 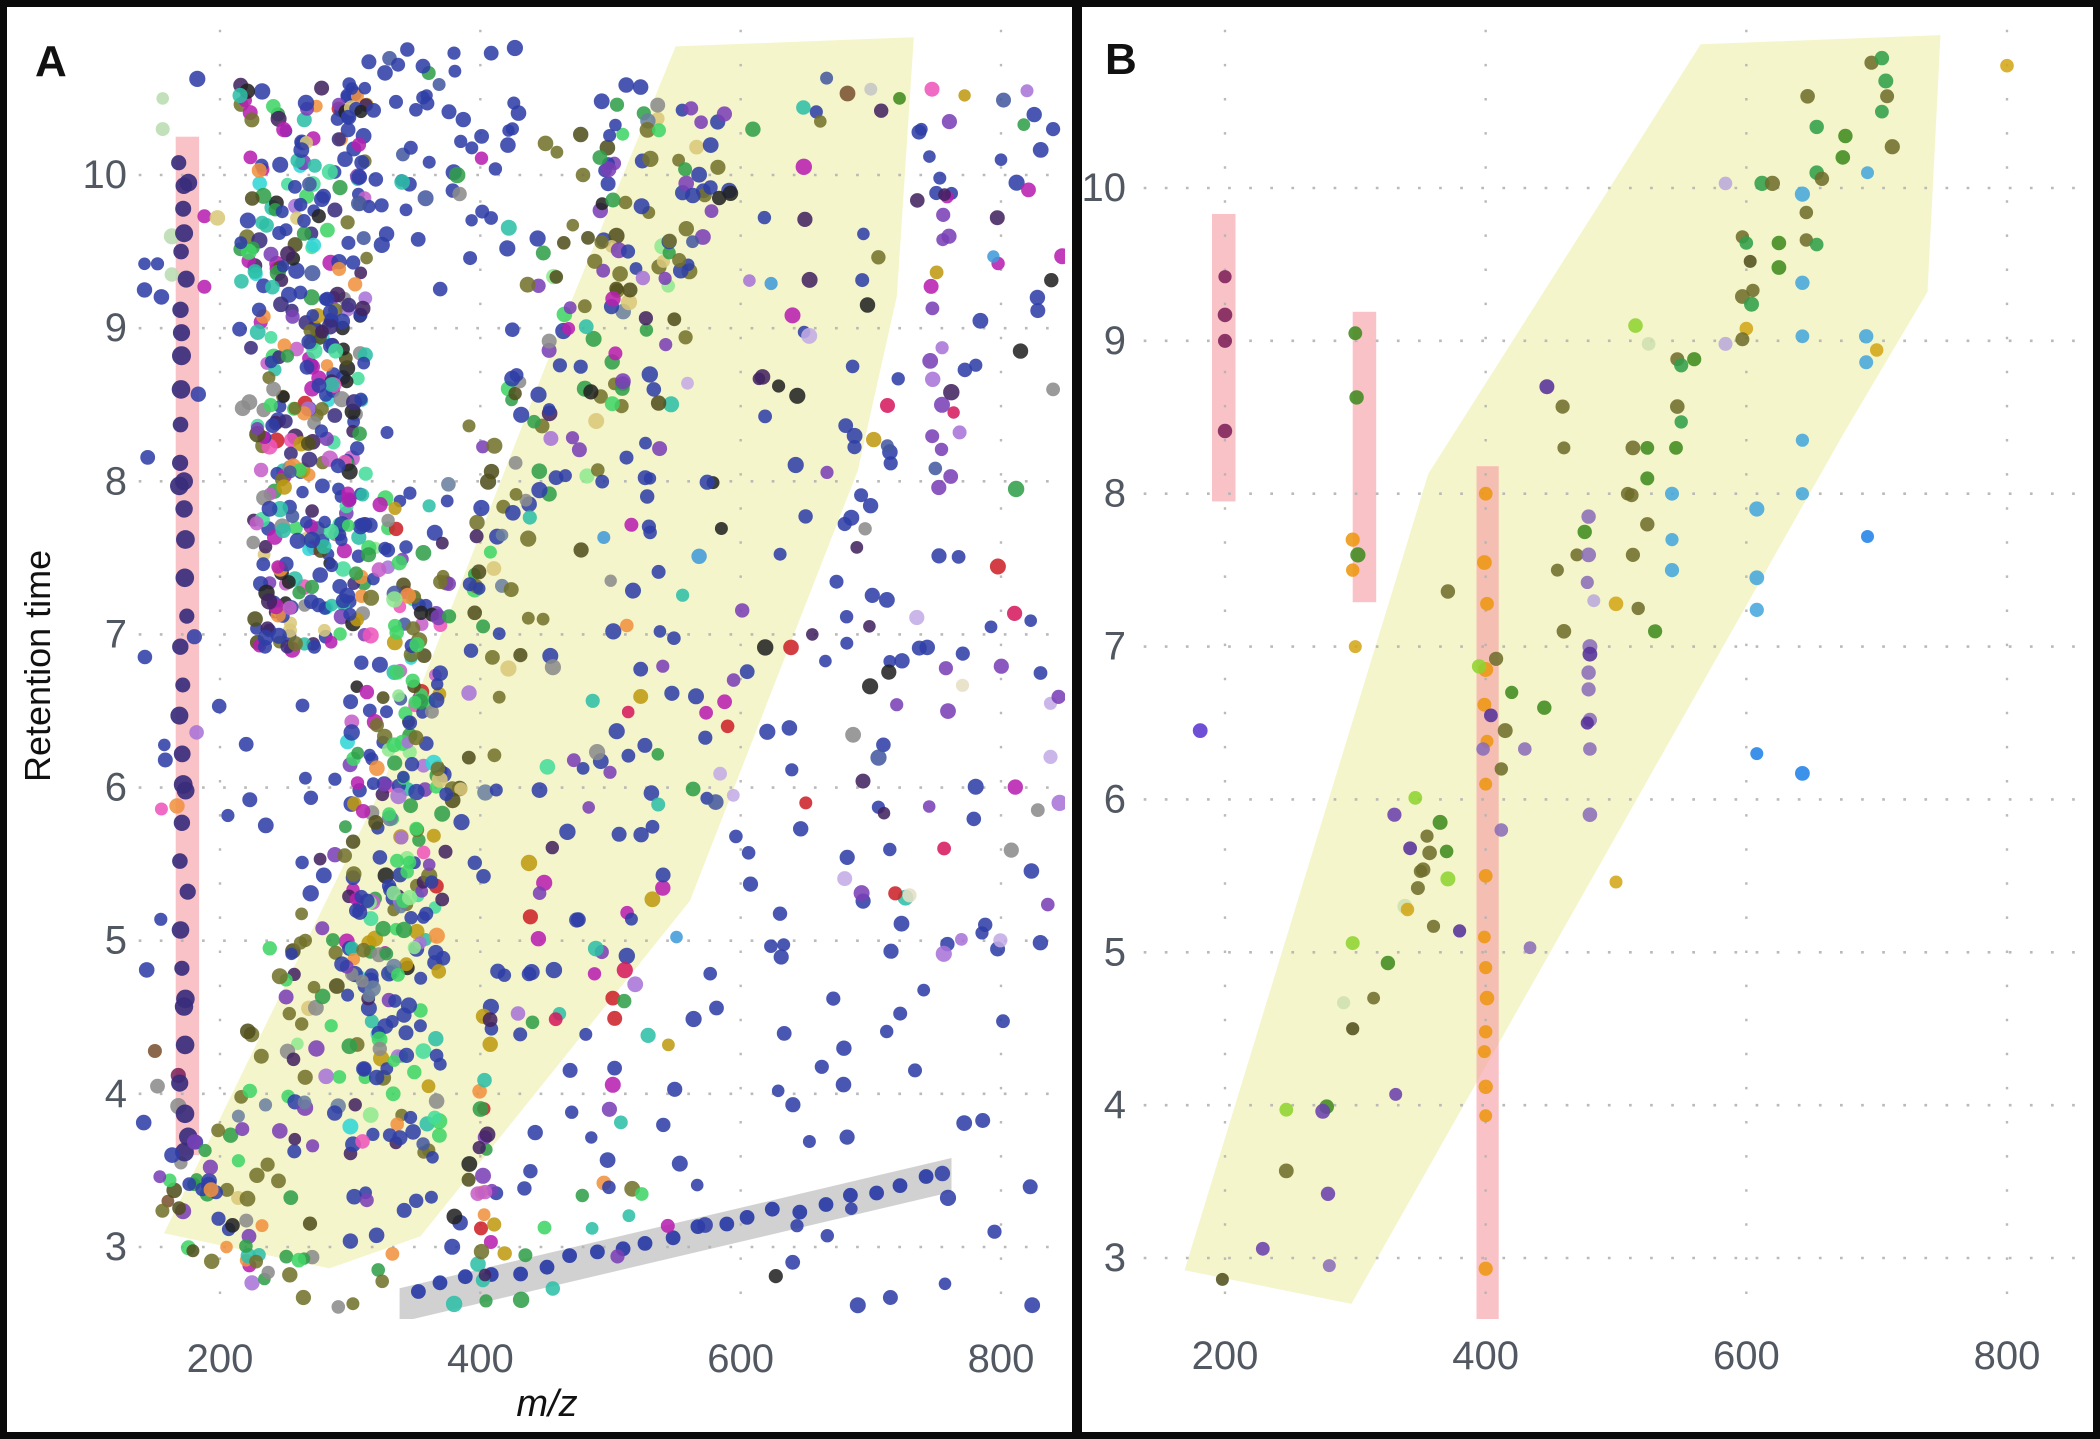 What do you see at coordinates (51, 61) in the screenshot?
I see `panel-a-label: A` at bounding box center [51, 61].